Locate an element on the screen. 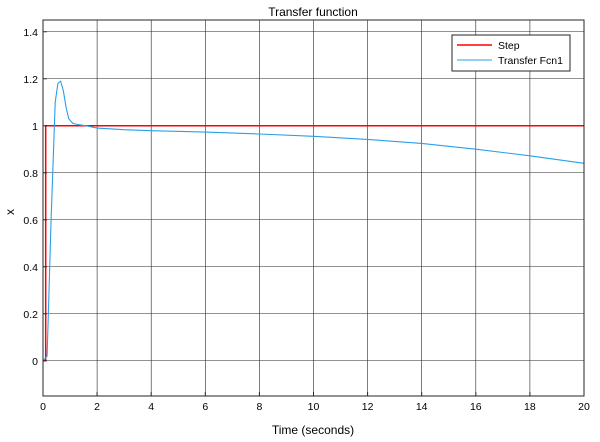 This screenshot has height=442, width=600. y-tick-label-0: 0 is located at coordinates (35, 362).